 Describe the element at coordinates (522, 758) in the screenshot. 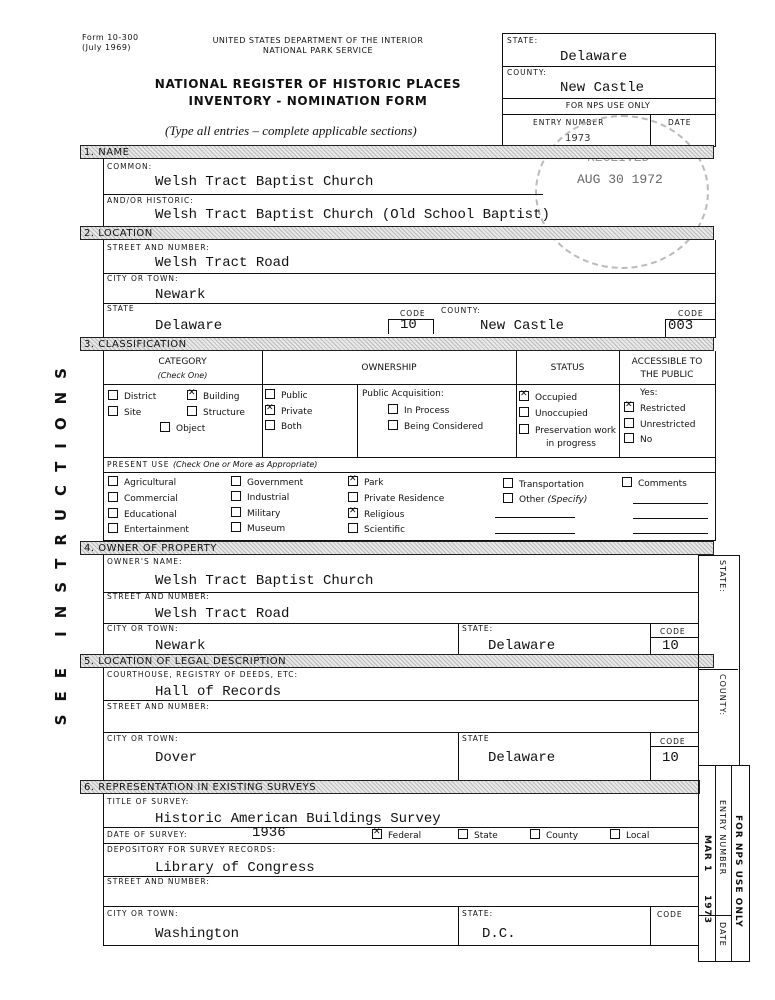

I see `legal-state: Delaware` at that location.